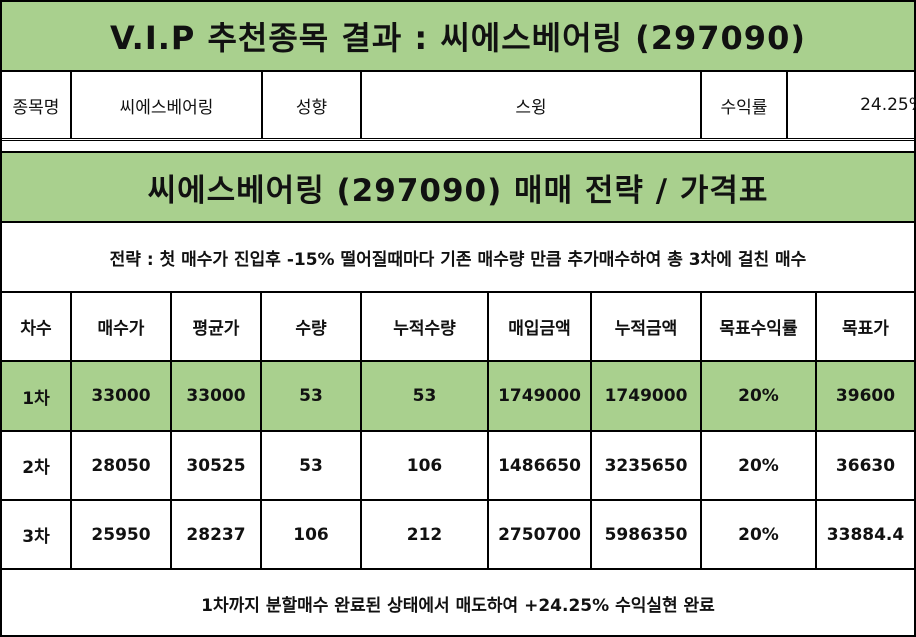 This screenshot has height=637, width=916. I want to click on result-summary: 1차까지 분할매수 완료된 상태에서 매도하여 +24.25% 수익실현 완료, so click(458, 605).